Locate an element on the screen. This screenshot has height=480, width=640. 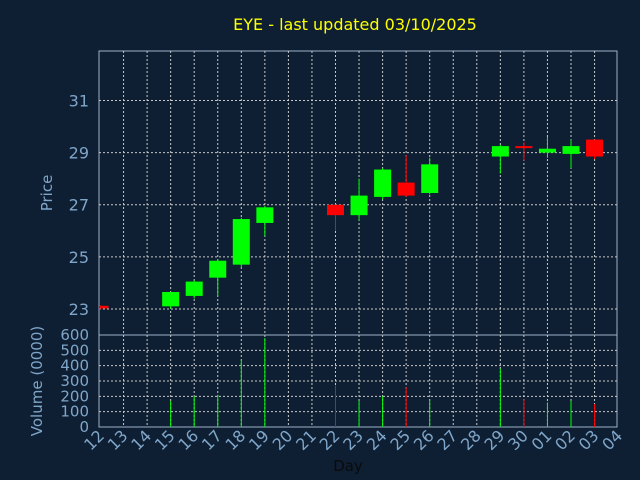
x-axis-label: Day is located at coordinates (348, 466).